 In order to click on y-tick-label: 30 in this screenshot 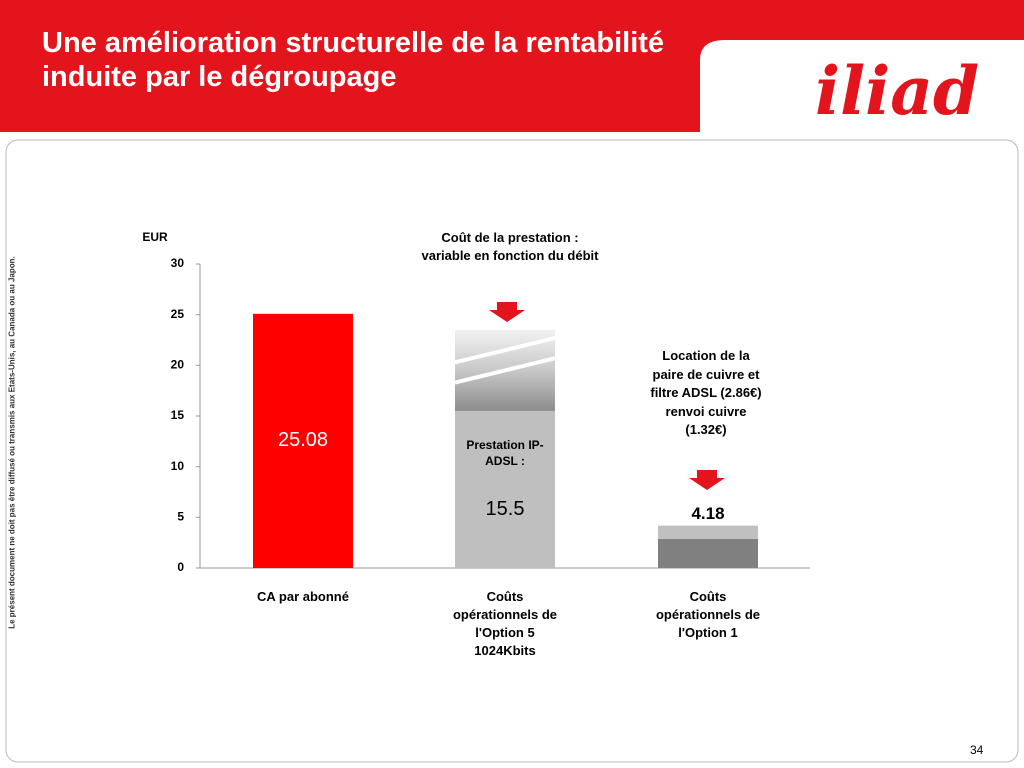, I will do `click(178, 263)`.